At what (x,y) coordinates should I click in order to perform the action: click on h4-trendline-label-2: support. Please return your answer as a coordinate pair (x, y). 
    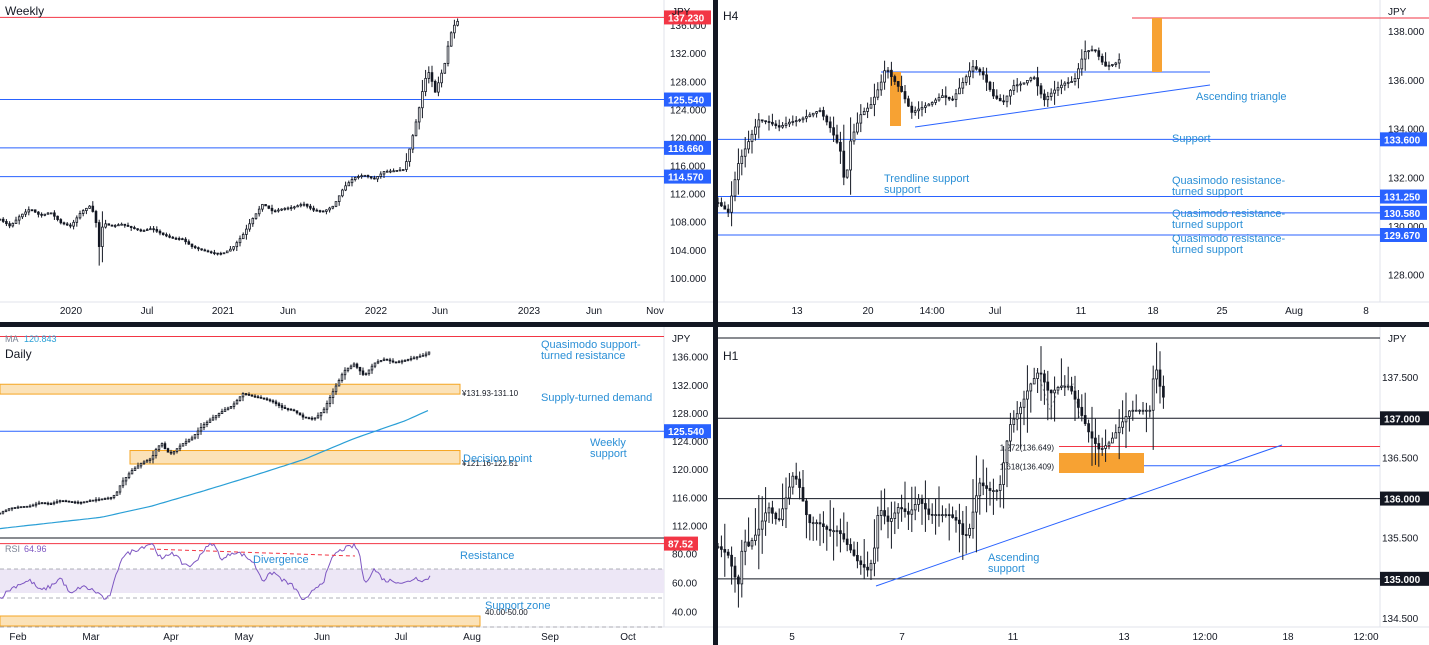
    Looking at the image, I should click on (902, 190).